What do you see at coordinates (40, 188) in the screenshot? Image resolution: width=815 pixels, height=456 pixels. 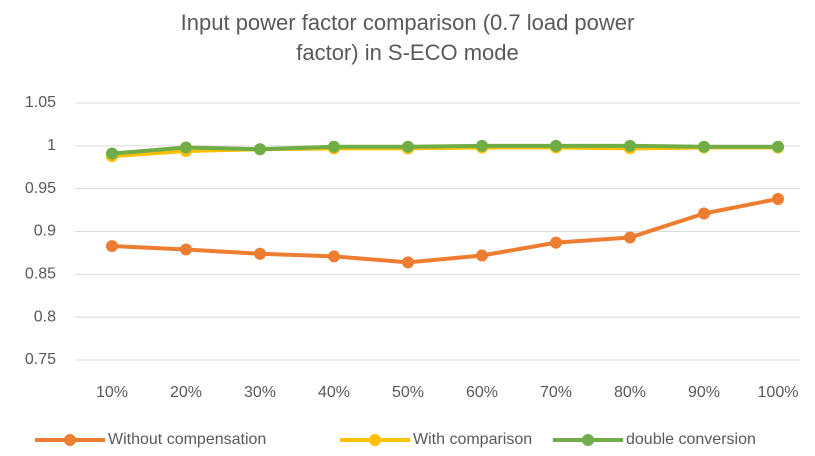 I see `y-tick-label: 0.95` at bounding box center [40, 188].